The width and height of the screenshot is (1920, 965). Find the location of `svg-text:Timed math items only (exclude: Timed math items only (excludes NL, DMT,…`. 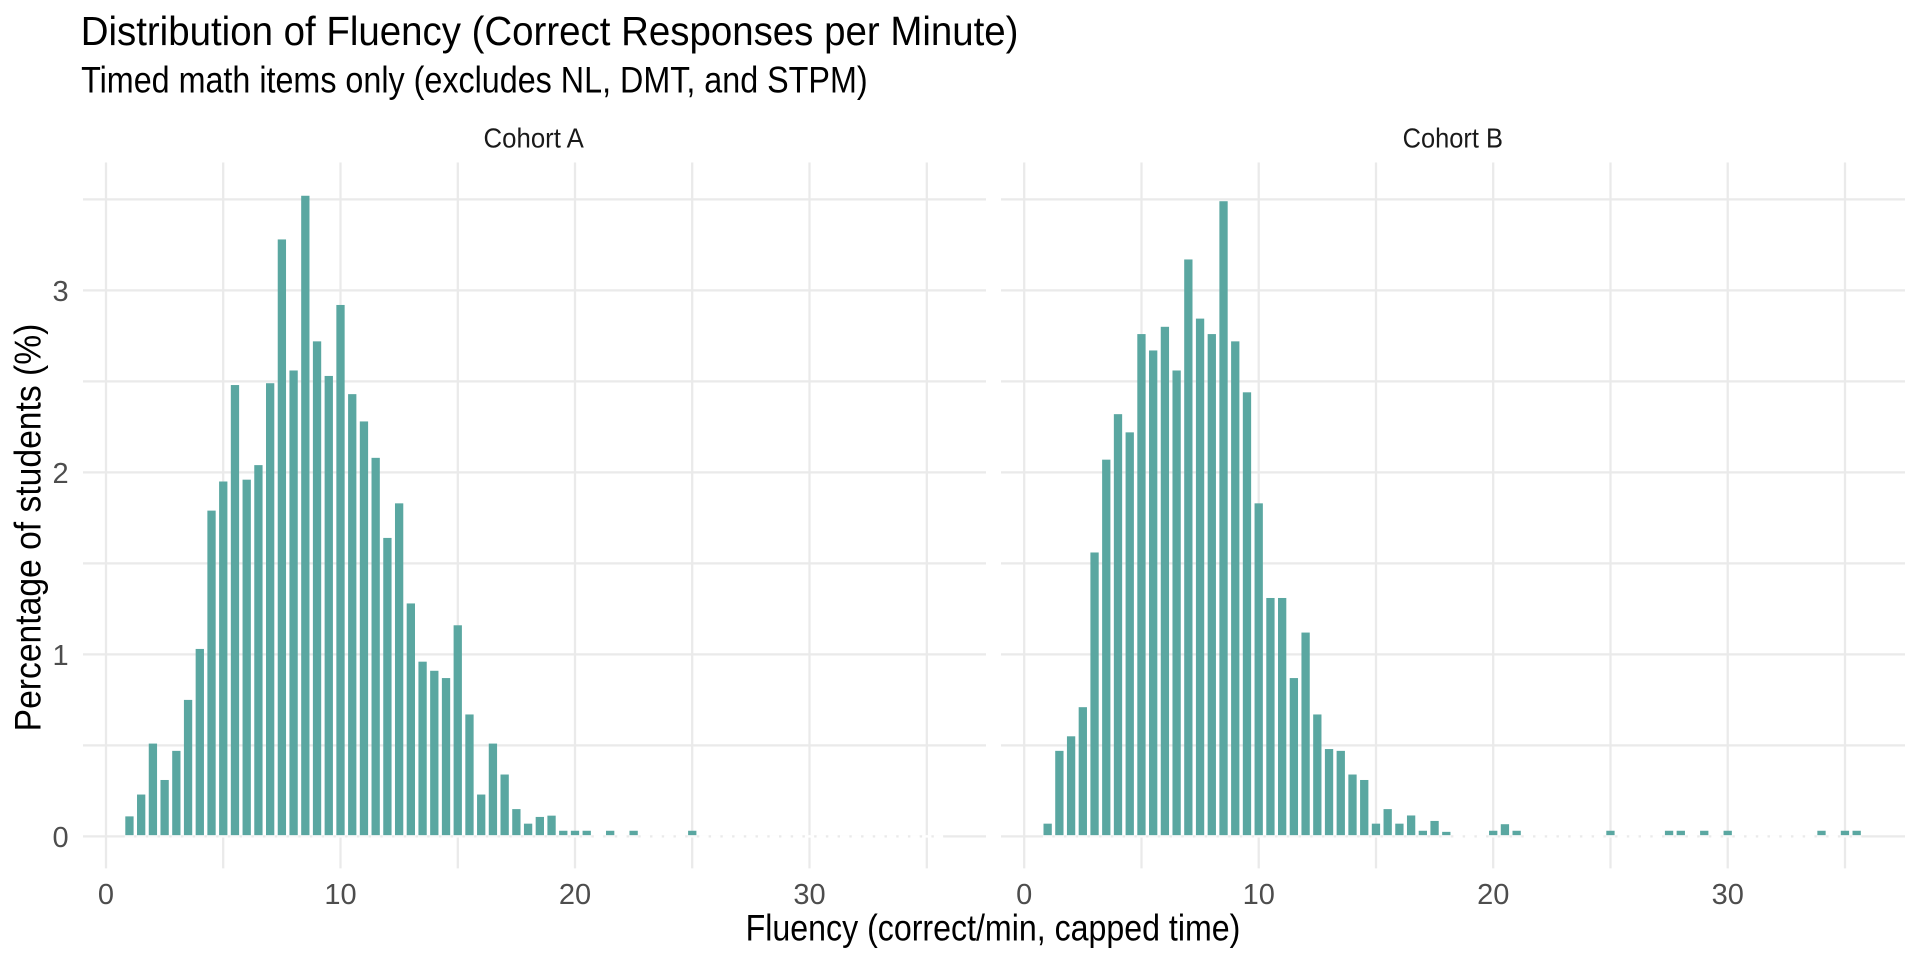

svg-text:Timed math items only (exclude: Timed math items only (excludes NL, DMT,… is located at coordinates (474, 80).